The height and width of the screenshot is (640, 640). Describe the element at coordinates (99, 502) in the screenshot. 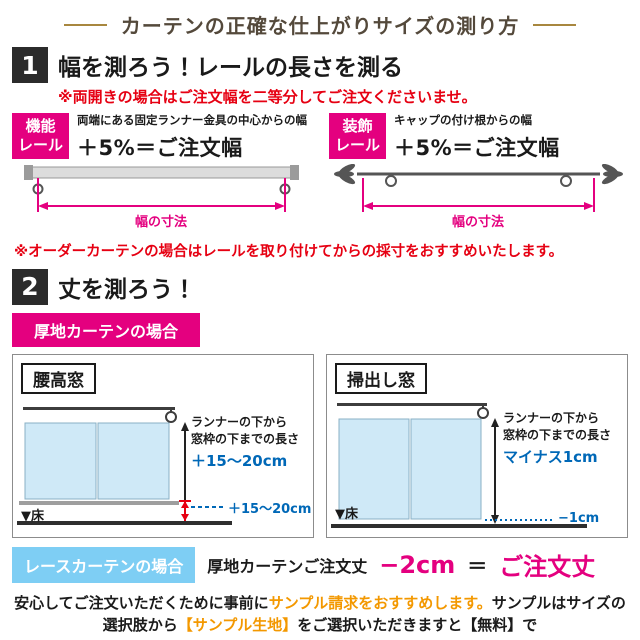

I see `window-sill` at that location.